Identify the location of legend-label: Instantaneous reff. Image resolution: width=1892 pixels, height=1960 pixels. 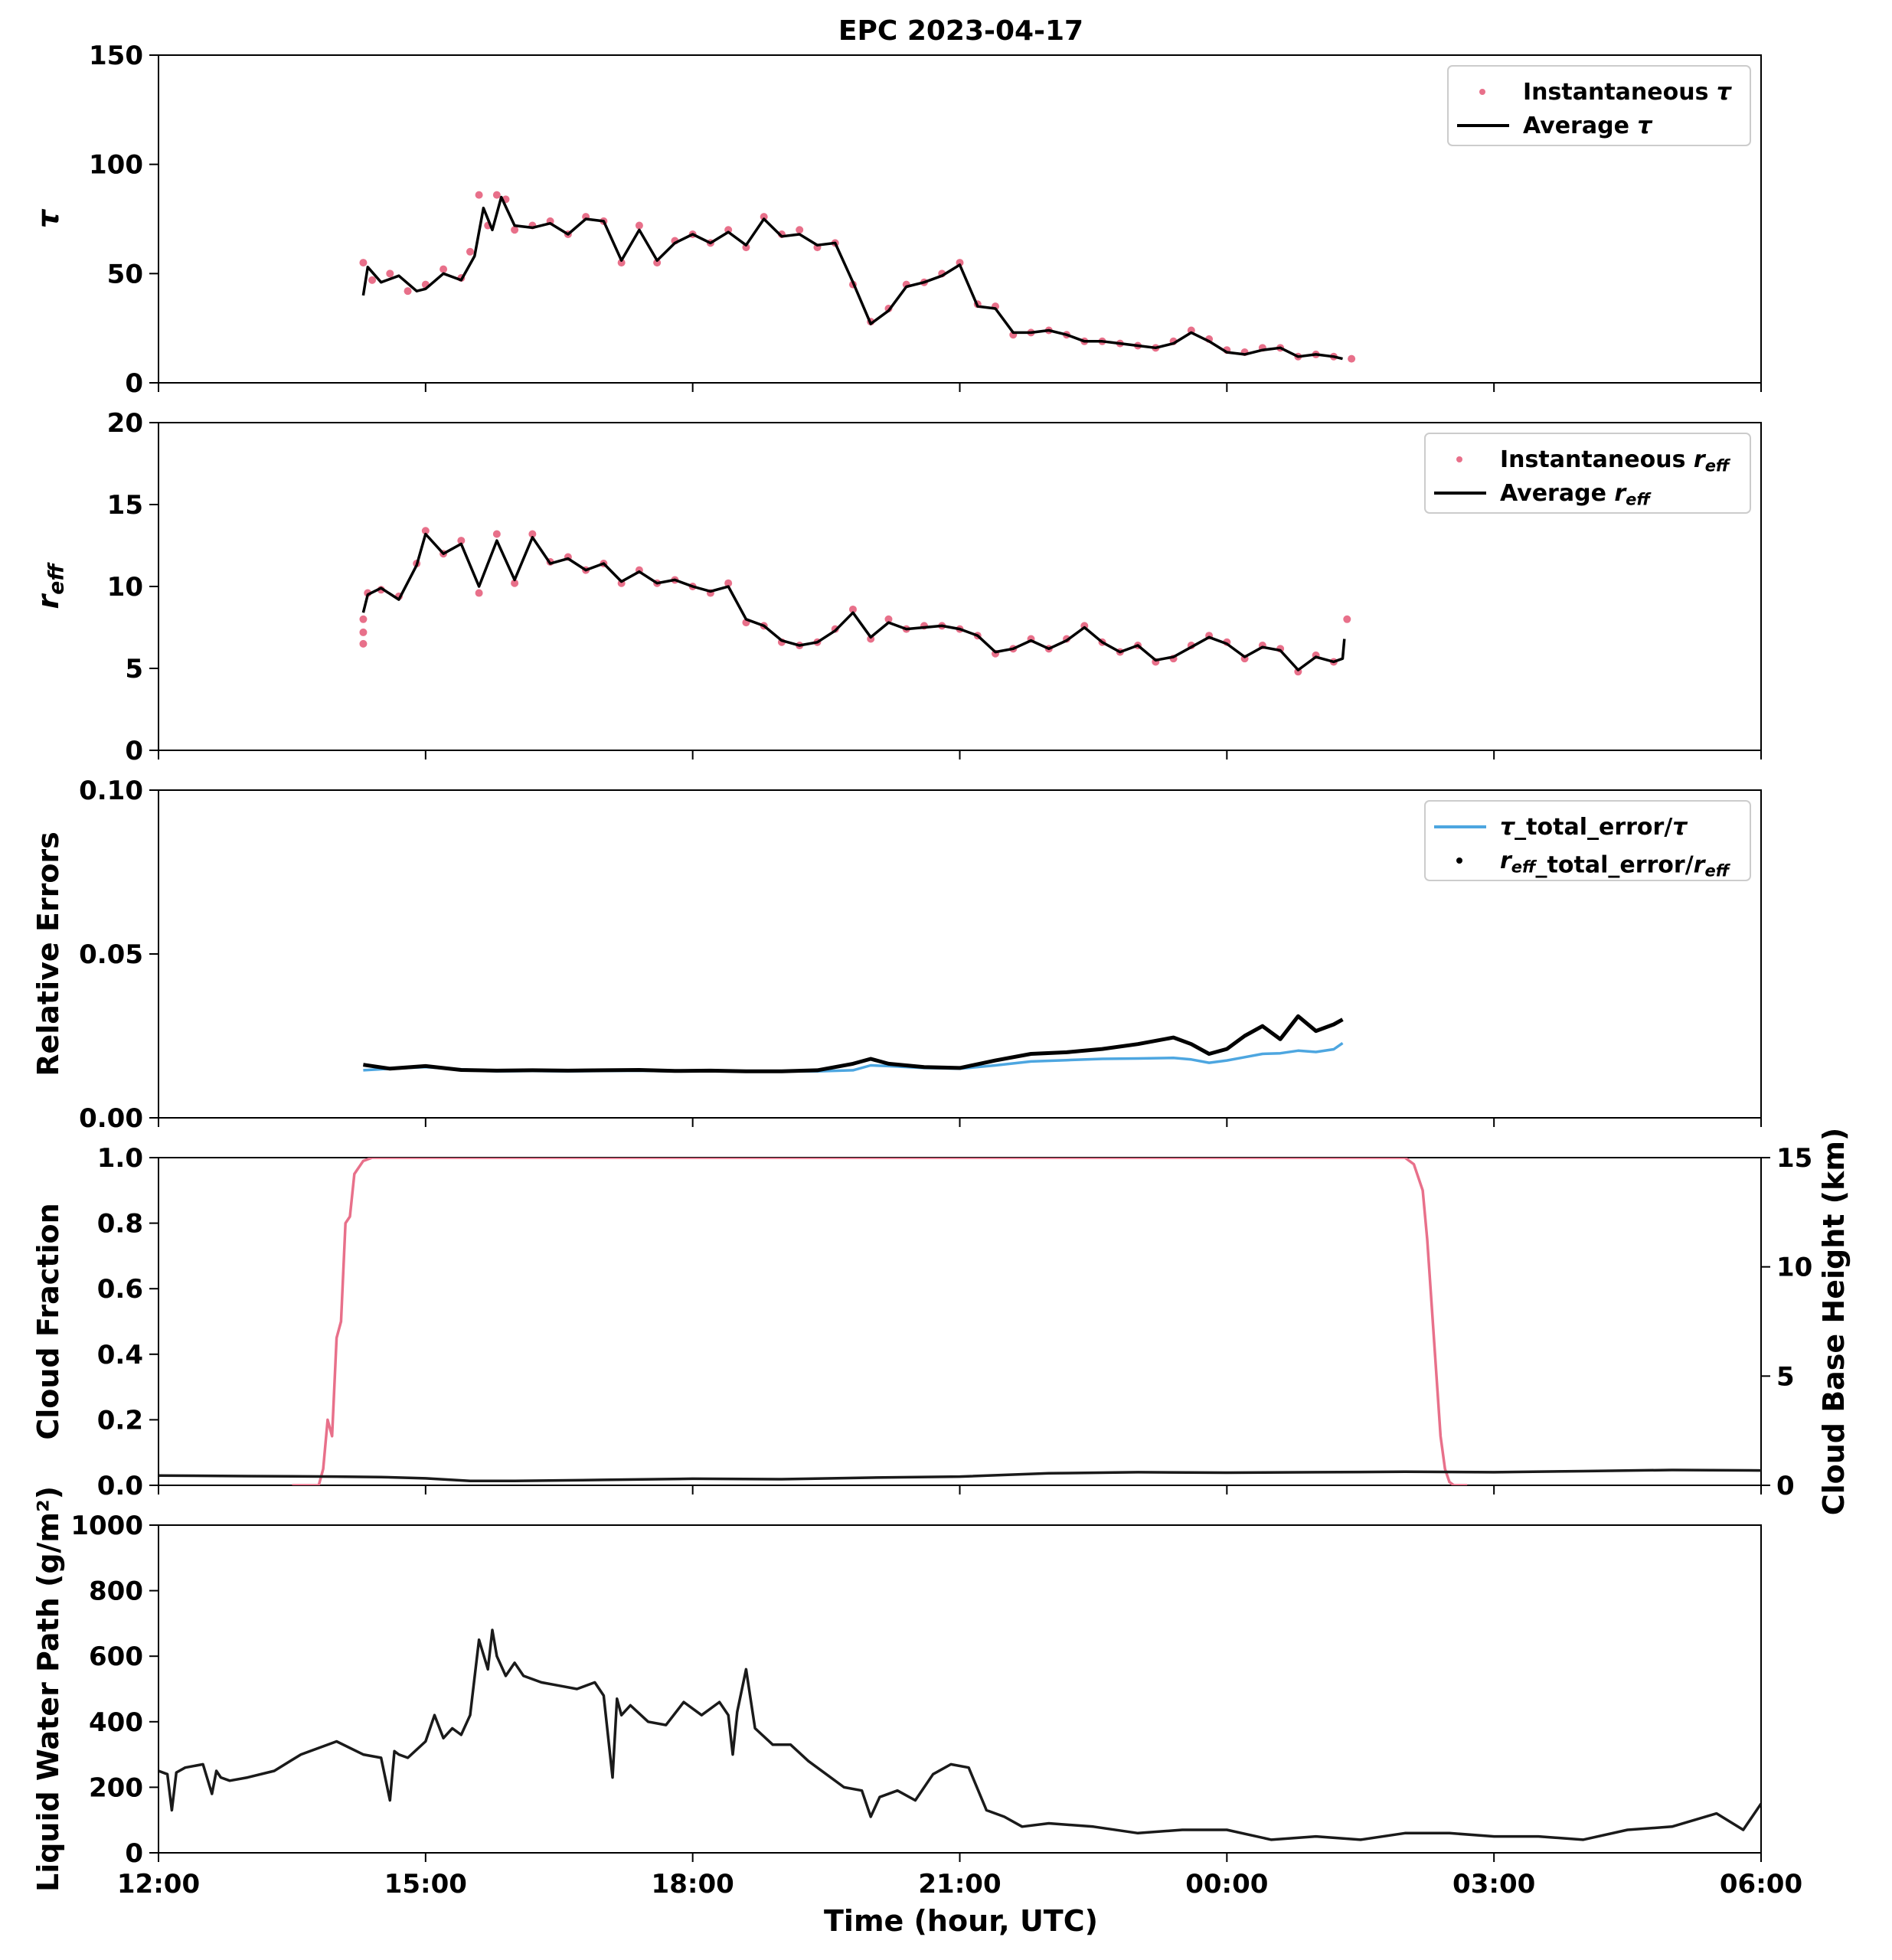
(1616, 460).